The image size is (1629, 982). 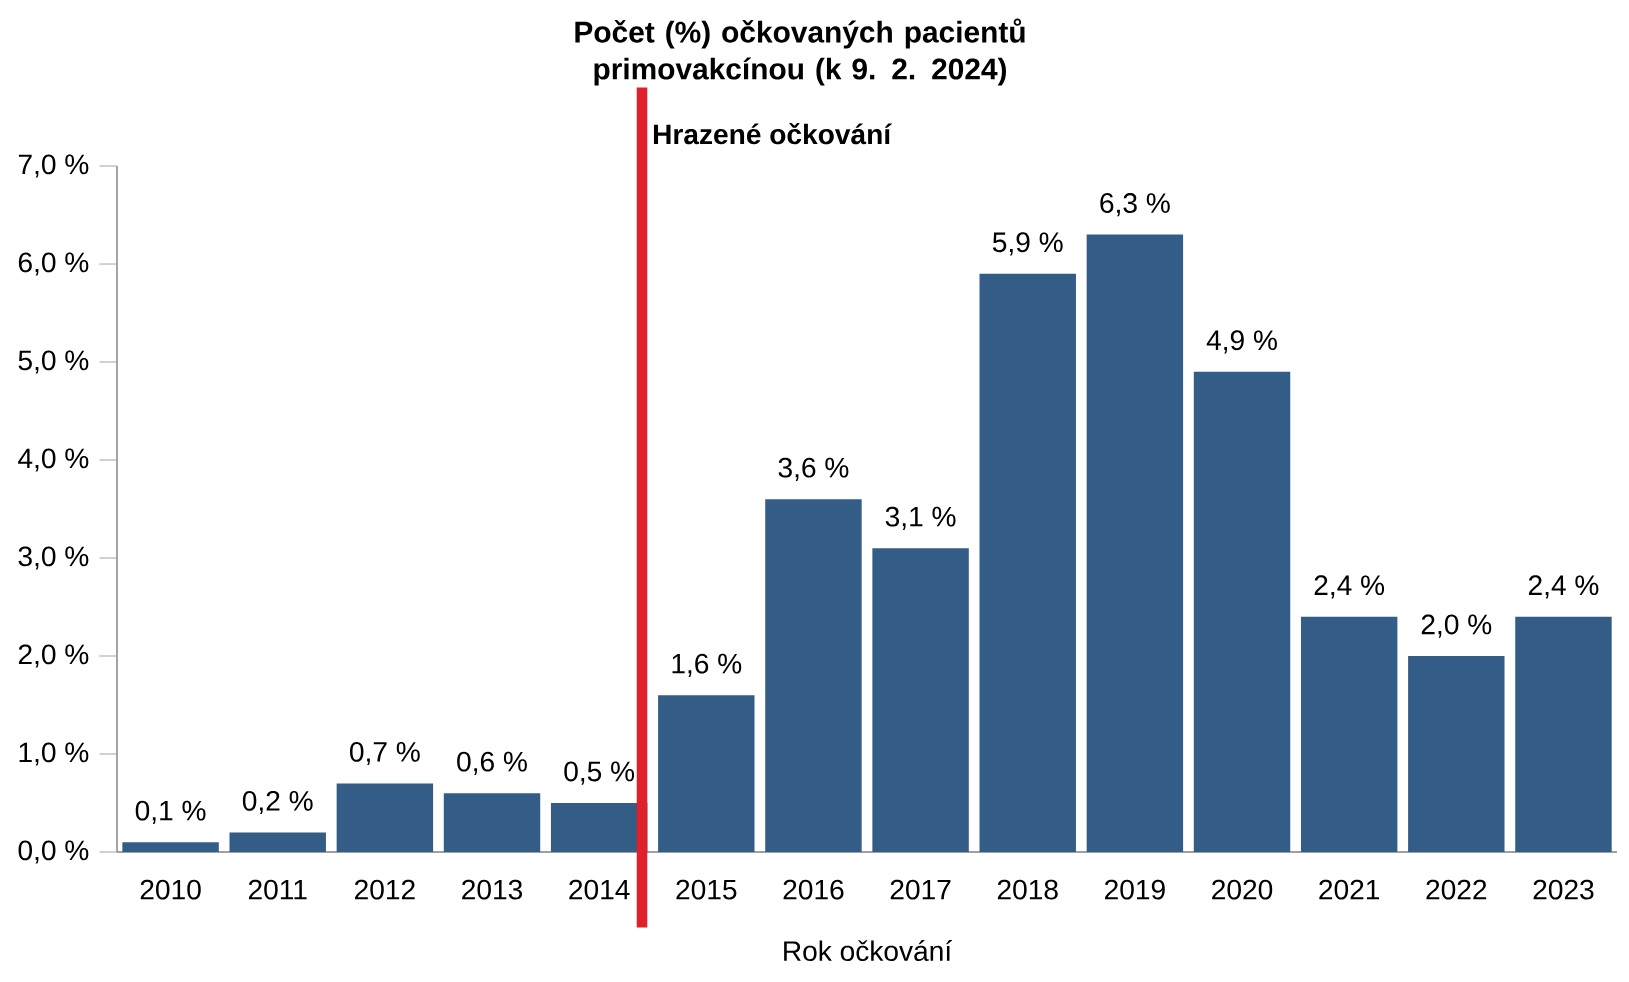 I want to click on x-tick-label: 2013, so click(x=492, y=889).